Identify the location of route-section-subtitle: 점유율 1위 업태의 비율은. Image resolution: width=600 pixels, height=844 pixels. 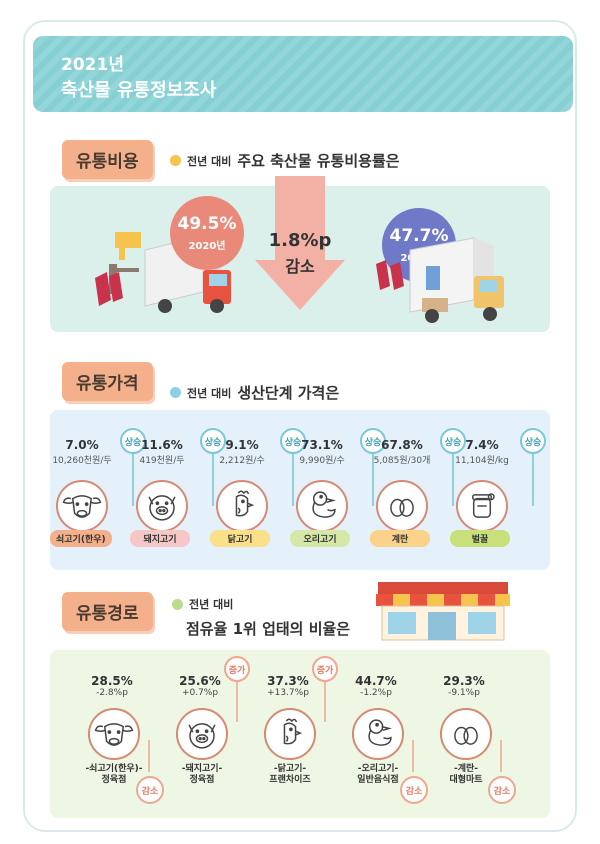
(268, 628).